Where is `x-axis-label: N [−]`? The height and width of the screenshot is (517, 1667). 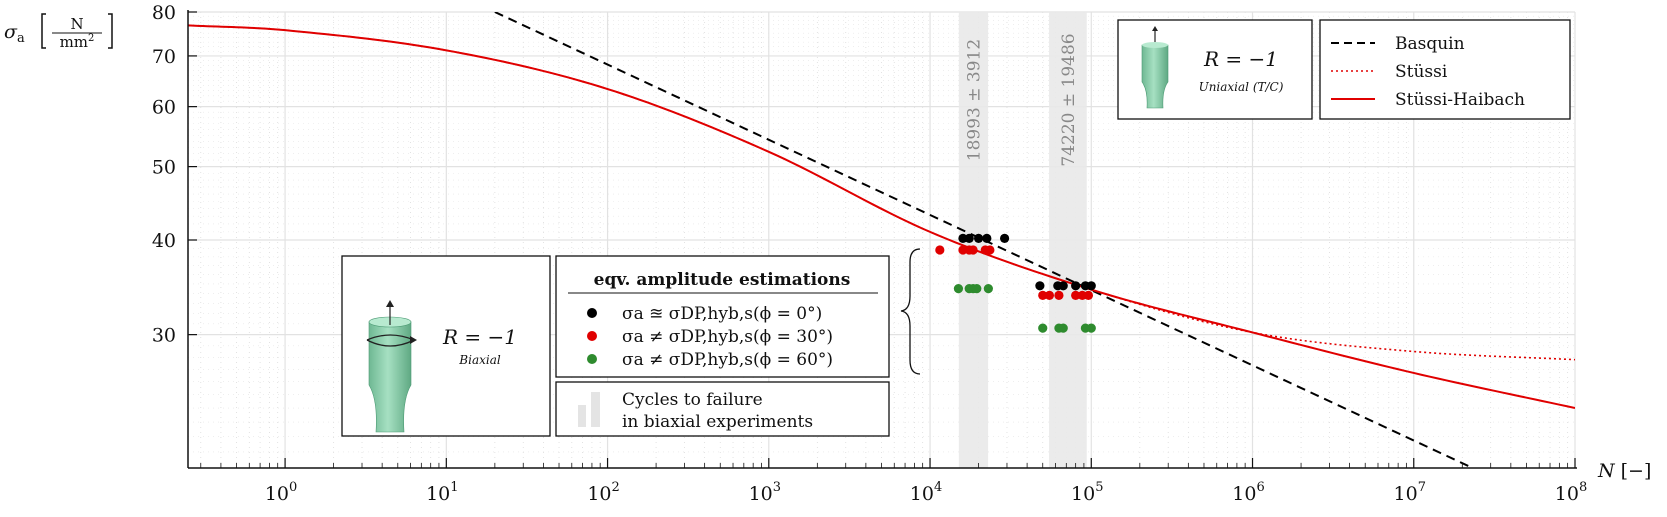
x-axis-label: N [−] is located at coordinates (1624, 471).